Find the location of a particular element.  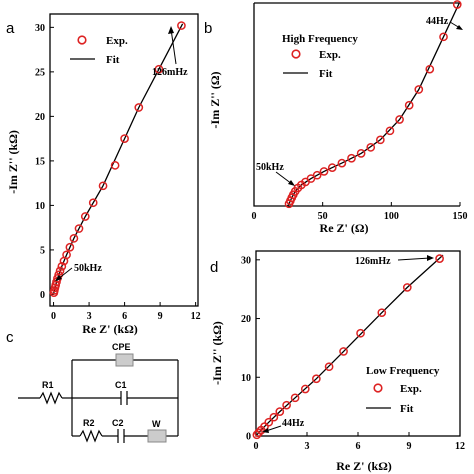

circuit-label-r2: R2 is located at coordinates (89, 423).